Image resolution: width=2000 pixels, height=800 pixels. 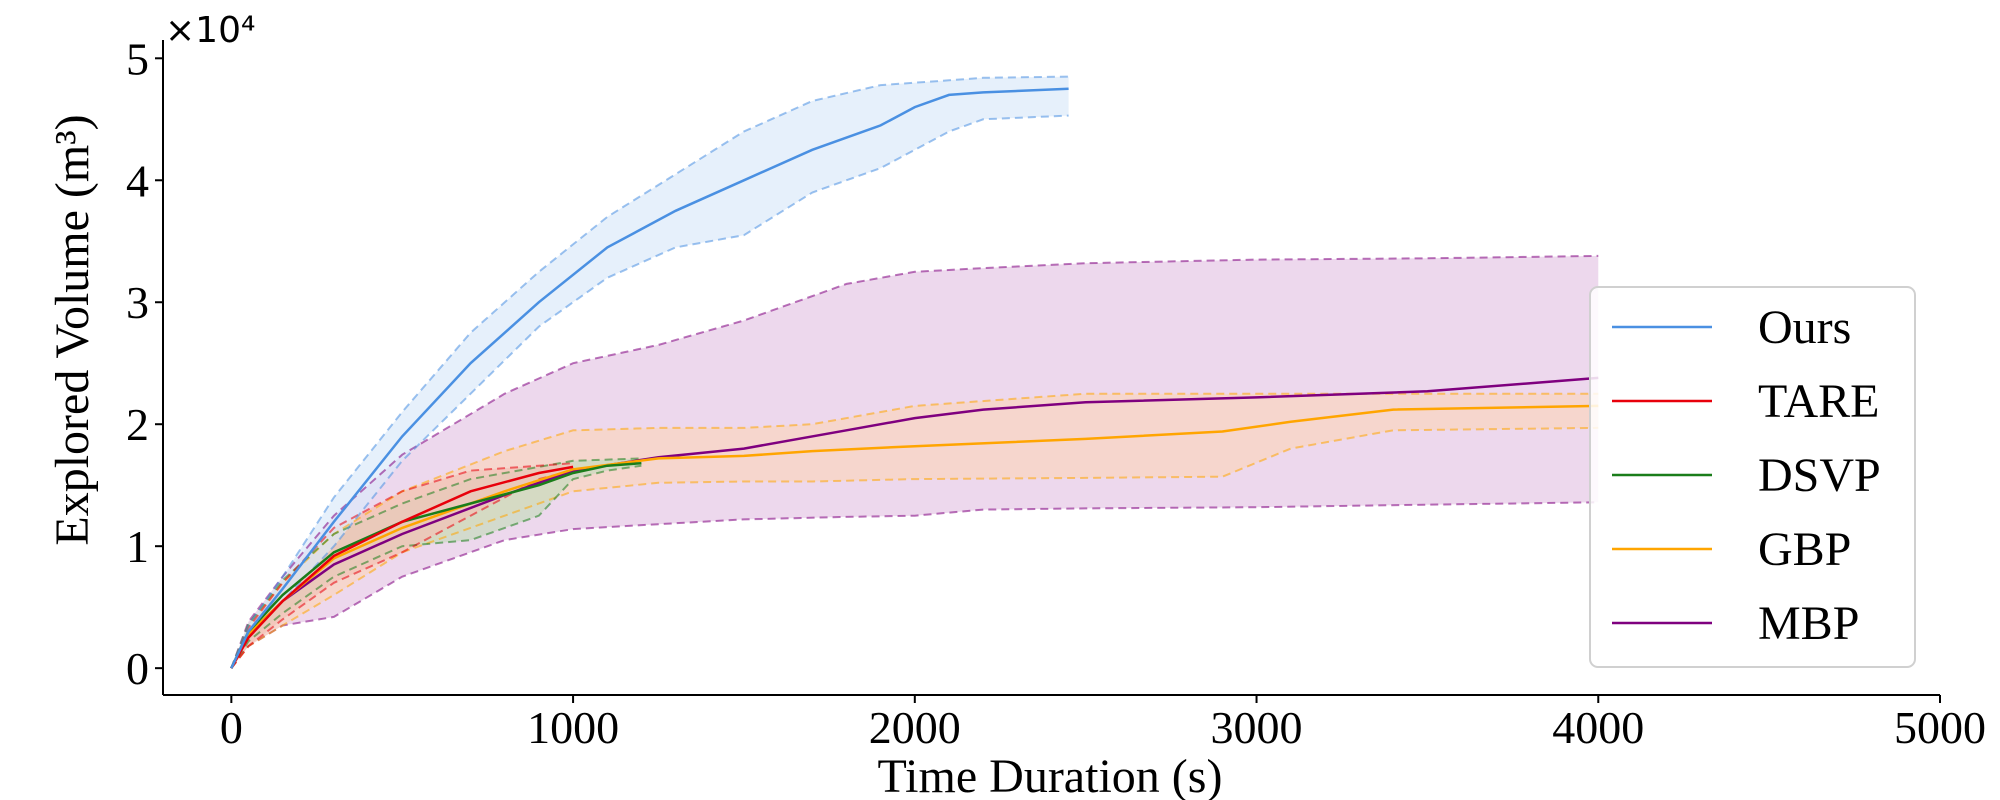 I want to click on legend-box, so click(x=1752, y=477).